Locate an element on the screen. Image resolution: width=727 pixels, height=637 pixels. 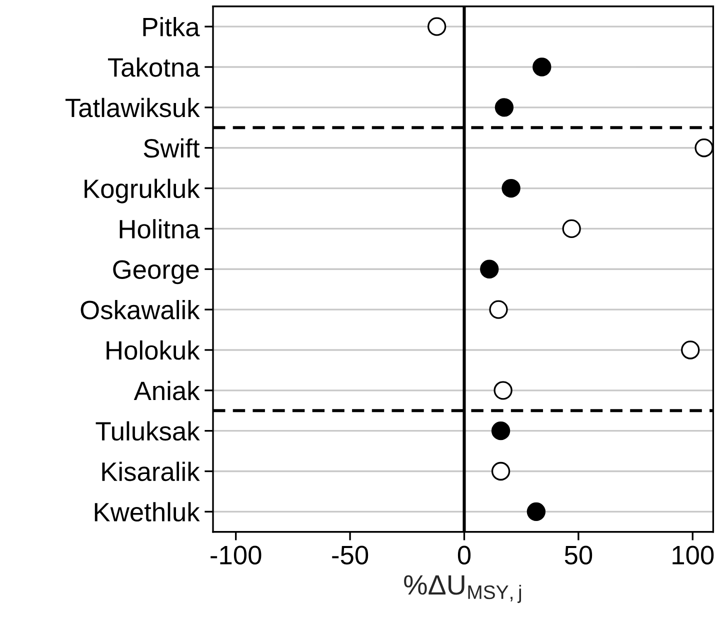
y-tick-label: Kwethluk is located at coordinates (147, 512).